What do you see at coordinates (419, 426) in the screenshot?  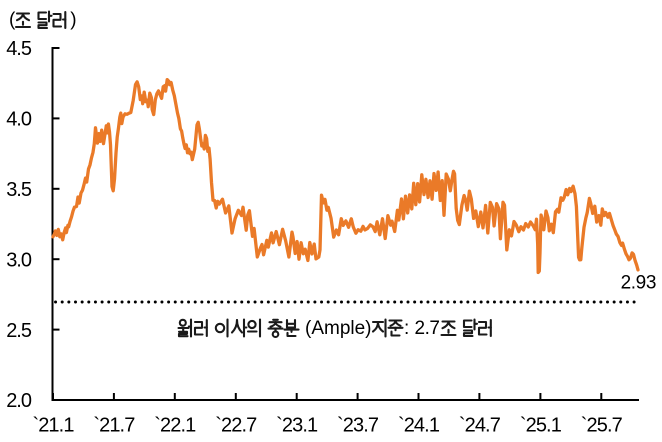 I see `svg-text: `24.1` at bounding box center [419, 426].